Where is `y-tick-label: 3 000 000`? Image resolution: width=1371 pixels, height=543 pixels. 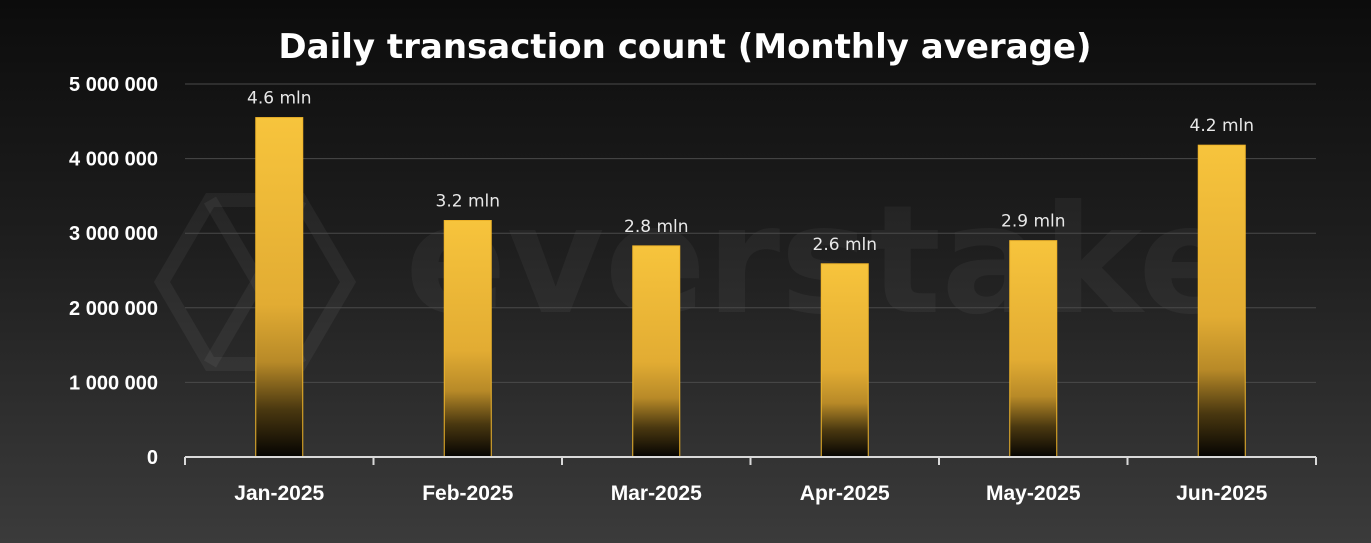 y-tick-label: 3 000 000 is located at coordinates (113, 234).